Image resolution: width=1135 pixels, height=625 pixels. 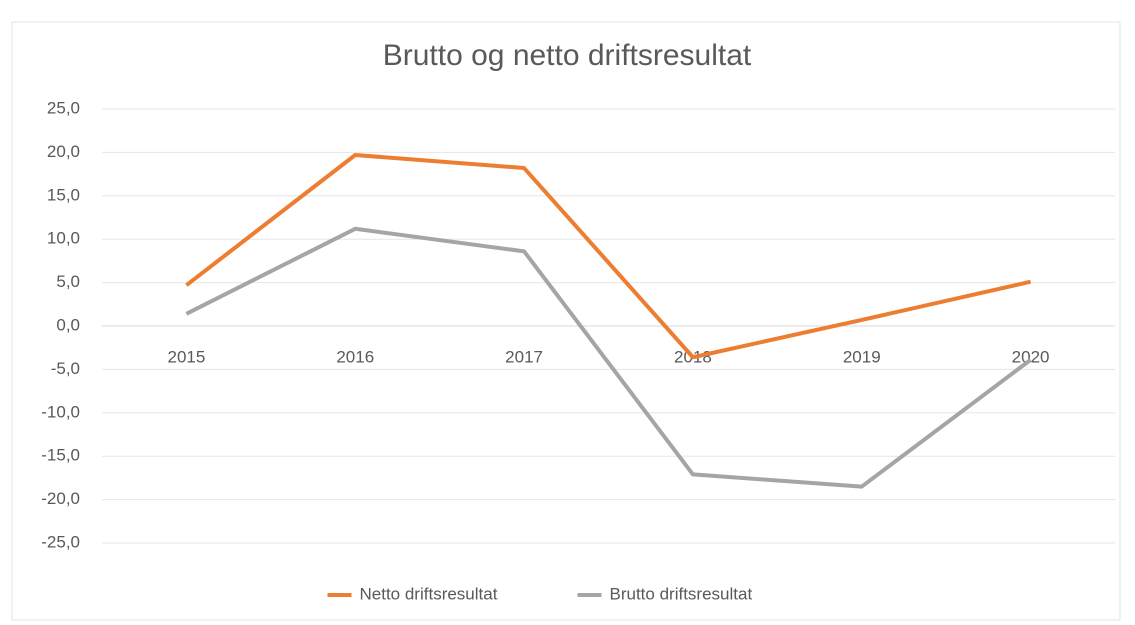 I want to click on y-tick-label: 0,0, so click(x=68, y=324).